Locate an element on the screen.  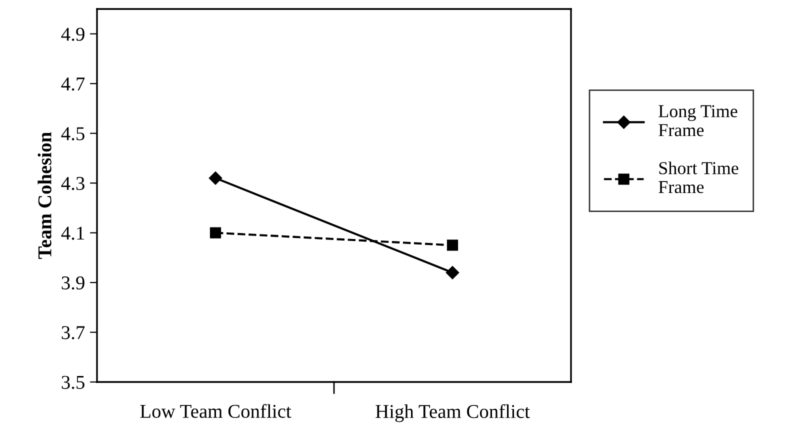
legend-label: Short Time Frame is located at coordinates (698, 178).